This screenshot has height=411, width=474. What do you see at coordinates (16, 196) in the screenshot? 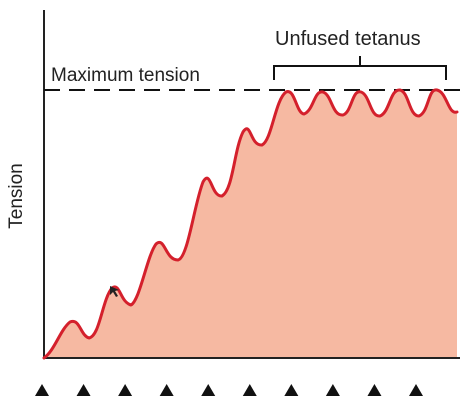
I see `y-axis-label: Tension` at bounding box center [16, 196].